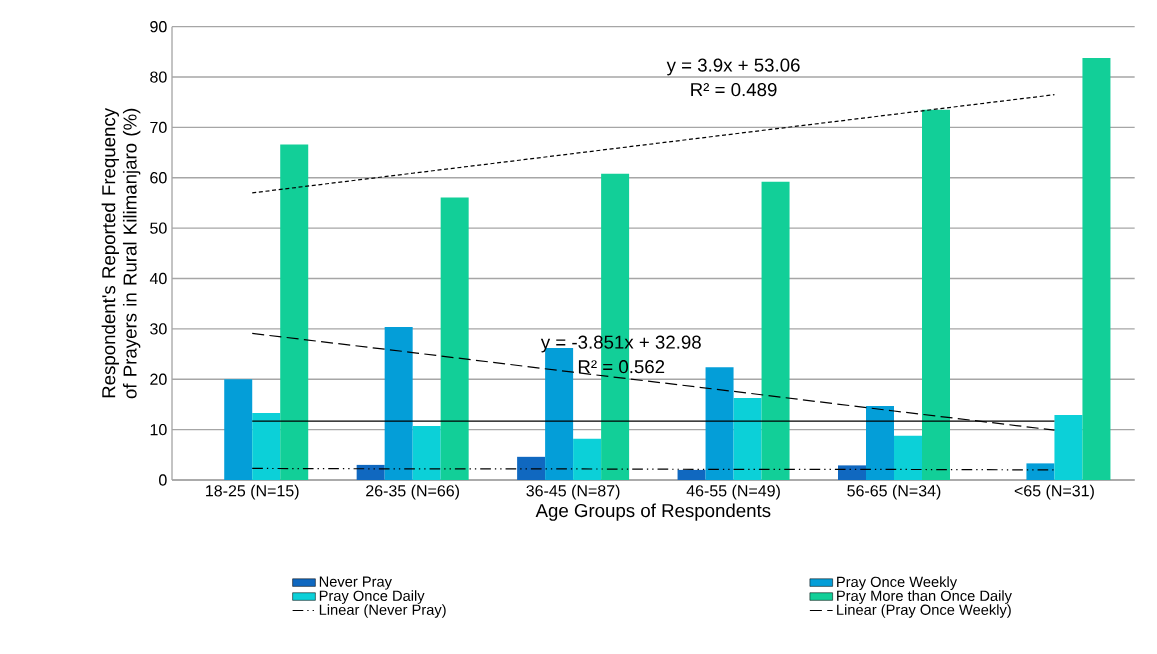 This screenshot has height=654, width=1157. What do you see at coordinates (733, 67) in the screenshot?
I see `annotation: y = 3.9x + 53.06` at bounding box center [733, 67].